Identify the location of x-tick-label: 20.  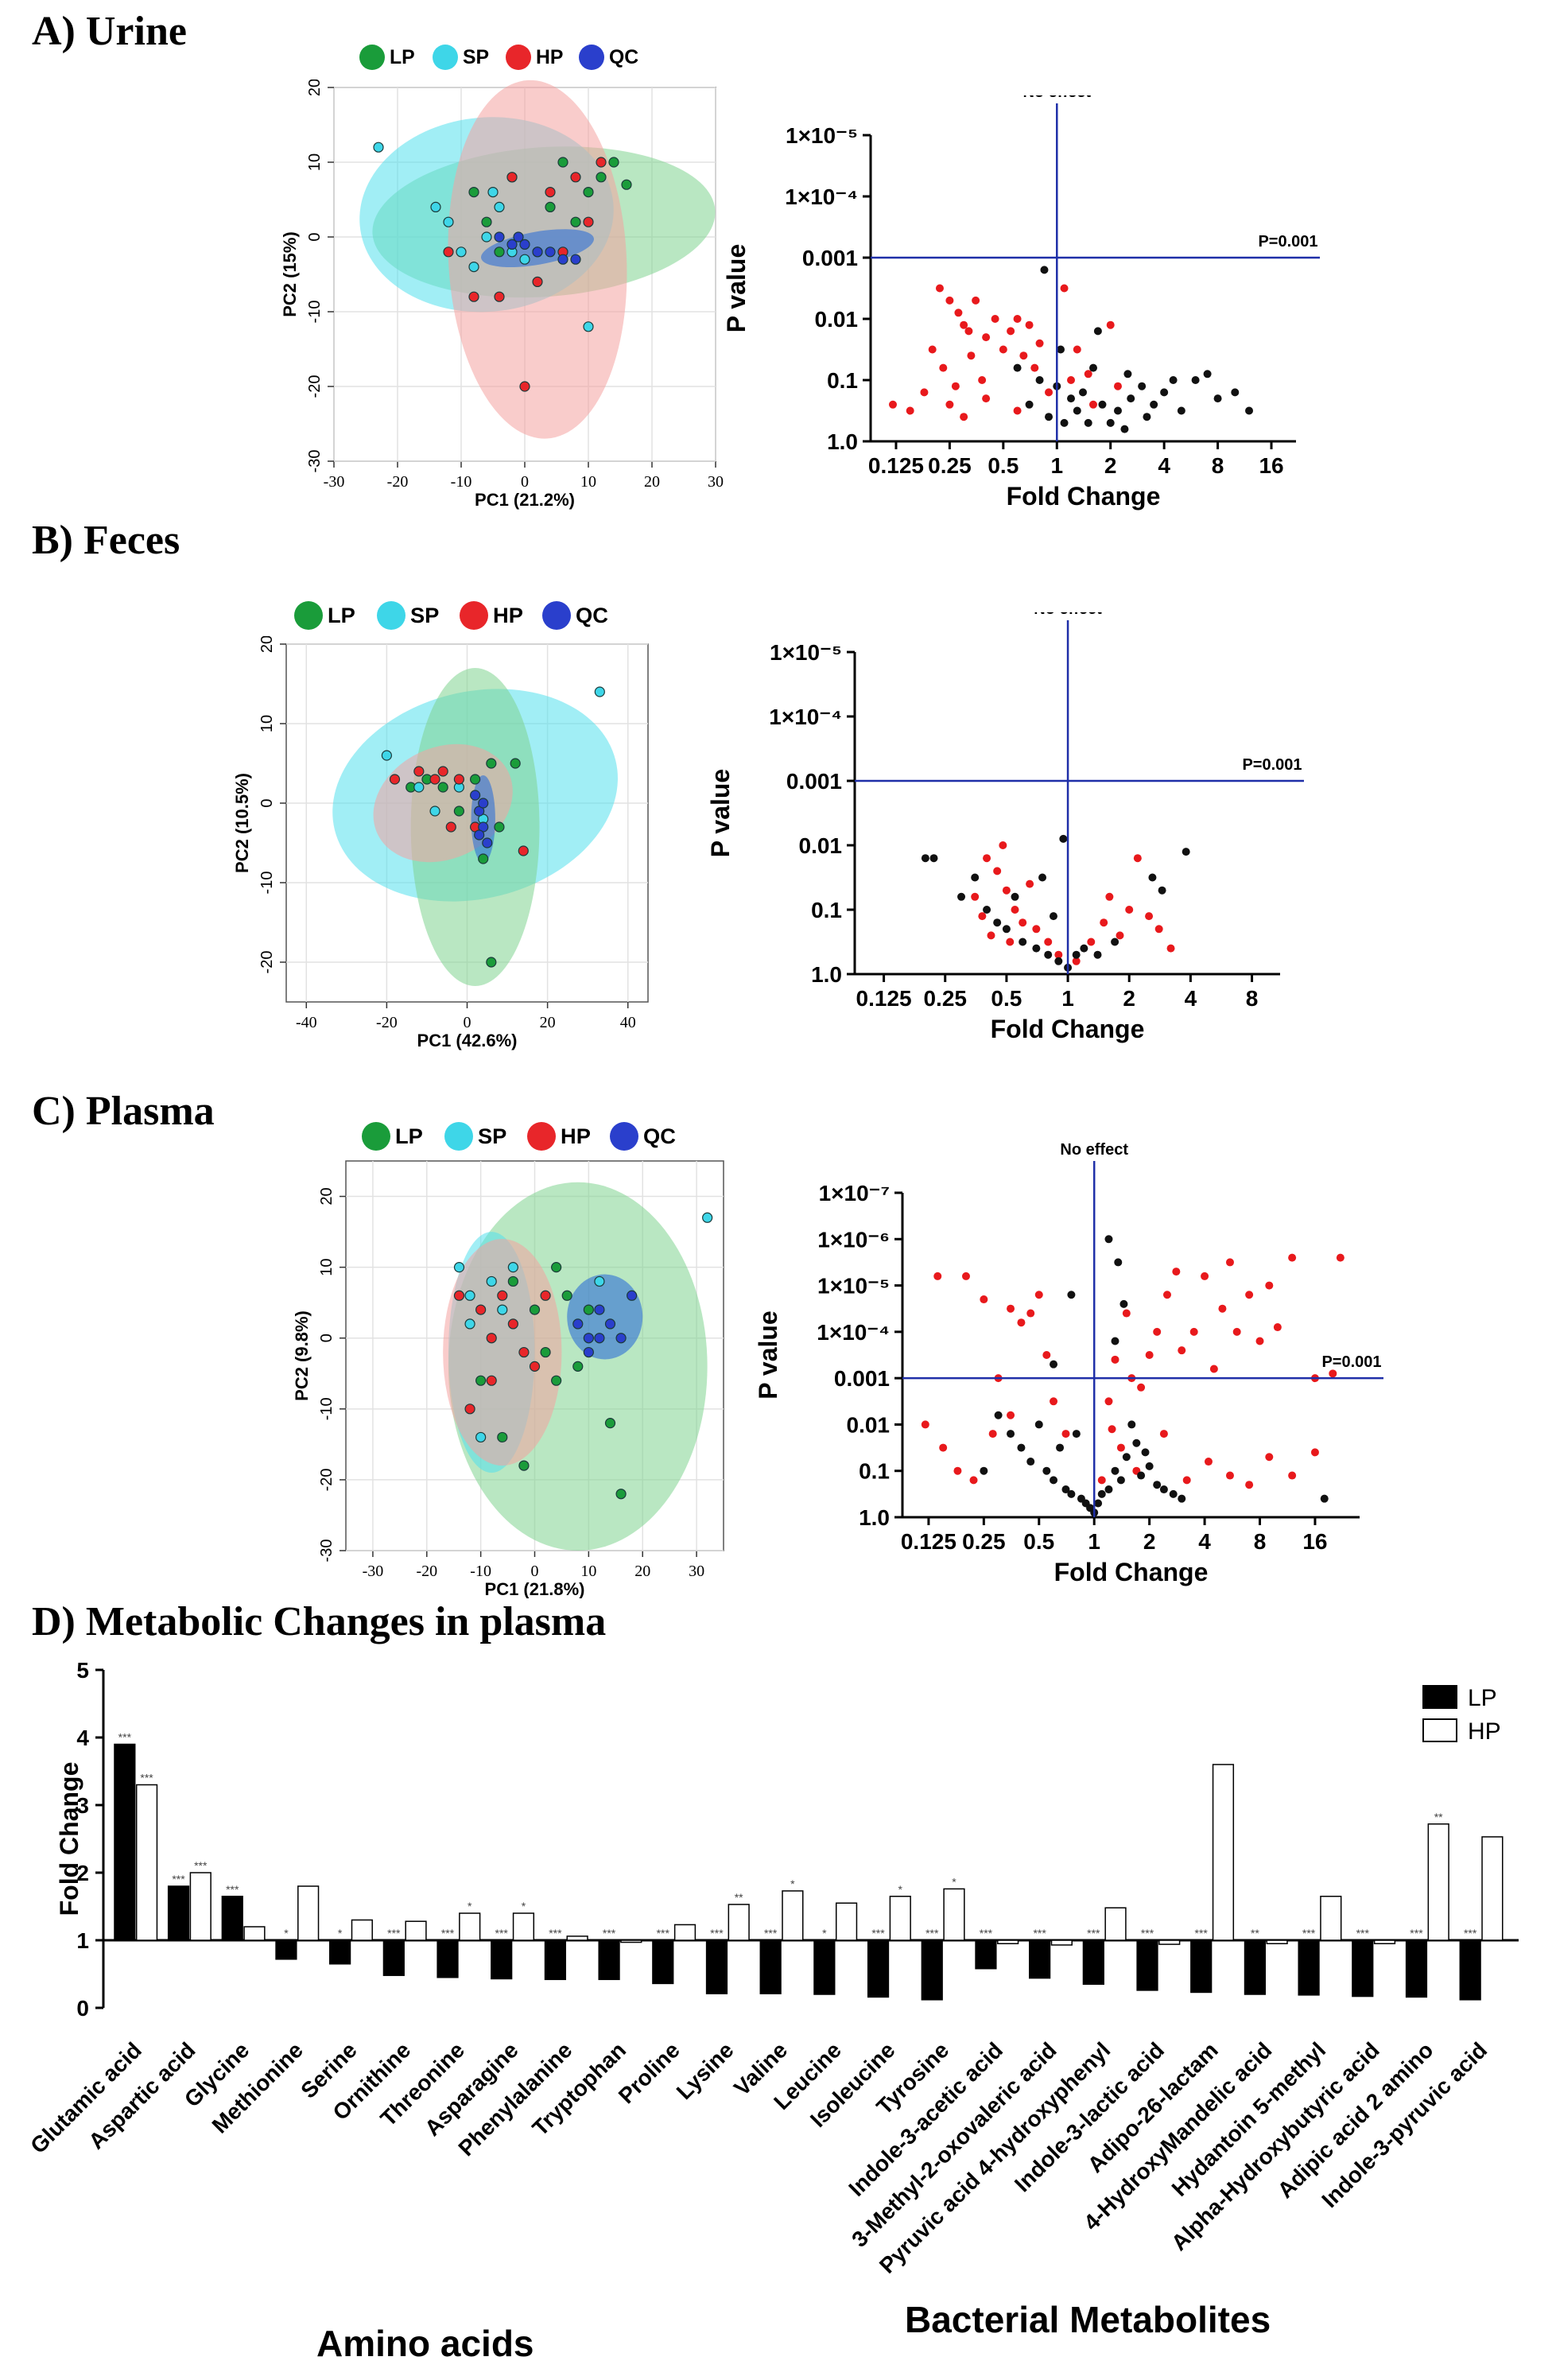
(652, 482).